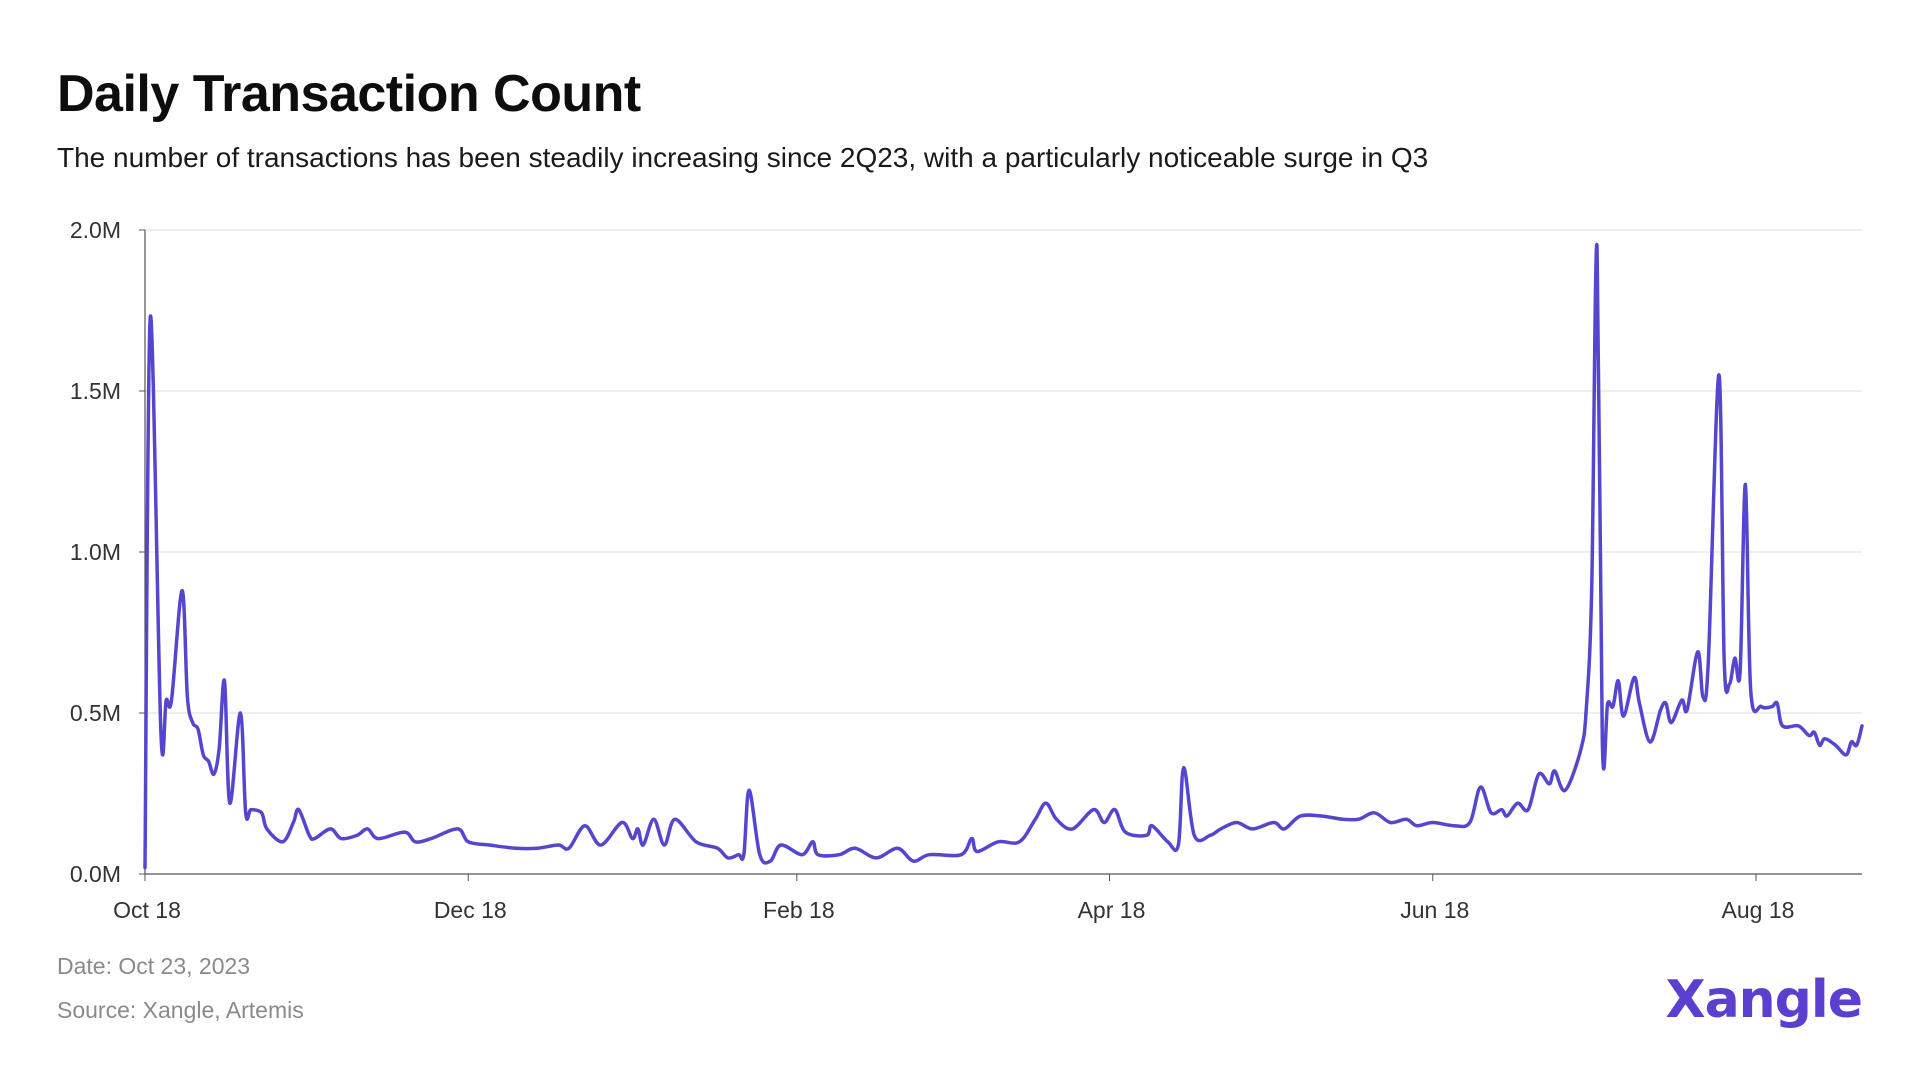  I want to click on y-tick-label: 1.5M, so click(95, 391).